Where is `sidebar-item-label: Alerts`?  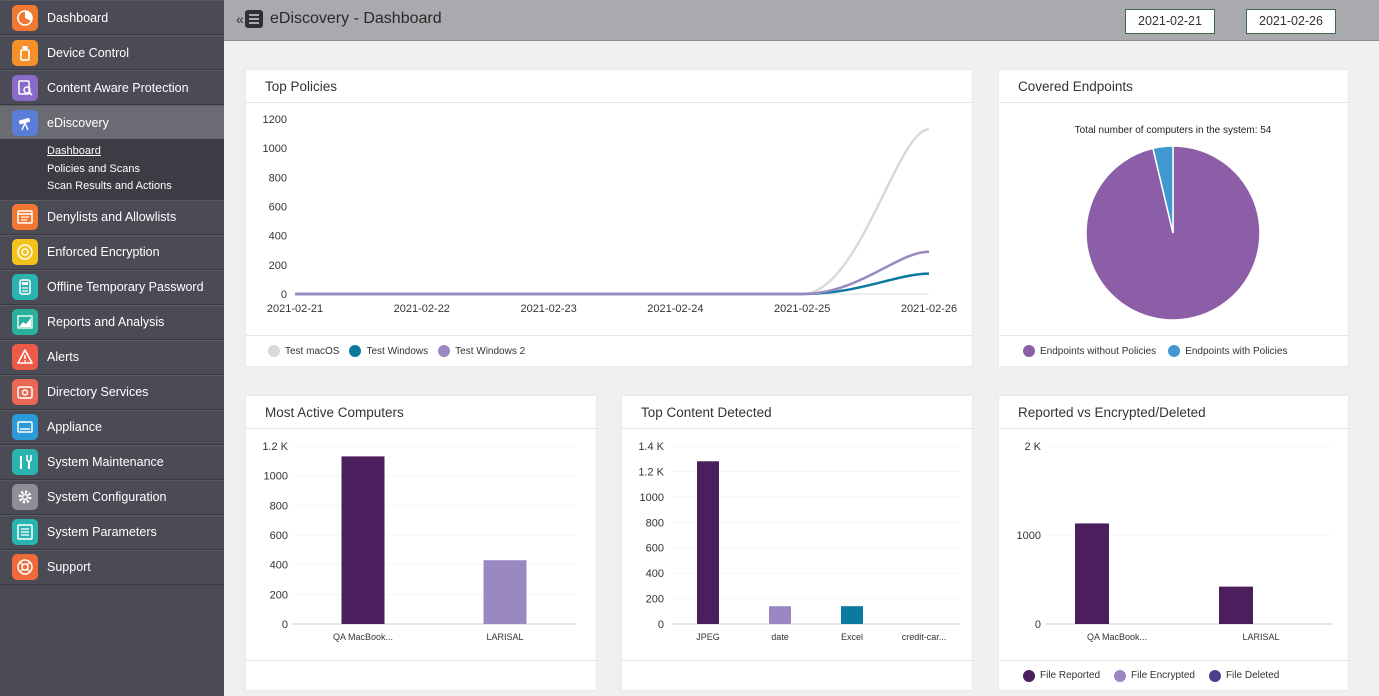 sidebar-item-label: Alerts is located at coordinates (63, 357).